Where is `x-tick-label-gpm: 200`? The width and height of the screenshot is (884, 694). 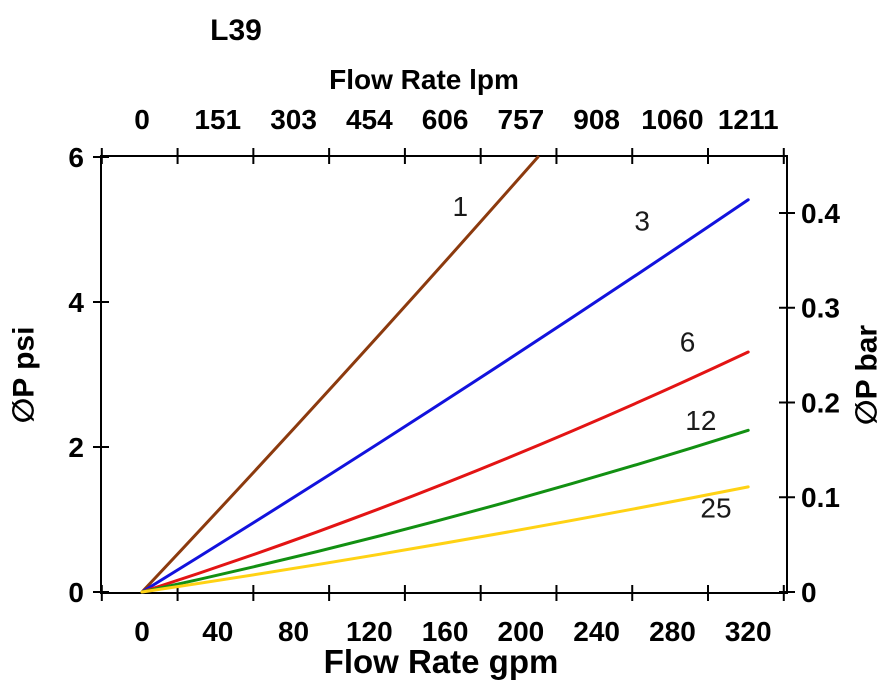
x-tick-label-gpm: 200 is located at coordinates (521, 631).